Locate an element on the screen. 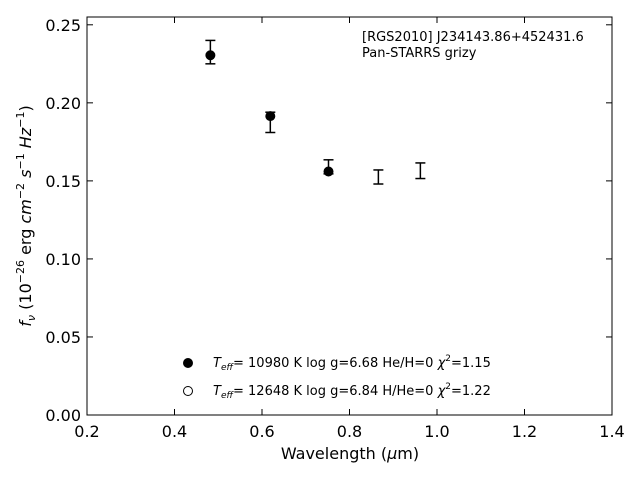 Image resolution: width=640 pixels, height=480 pixels. error-bars is located at coordinates (315, 112).